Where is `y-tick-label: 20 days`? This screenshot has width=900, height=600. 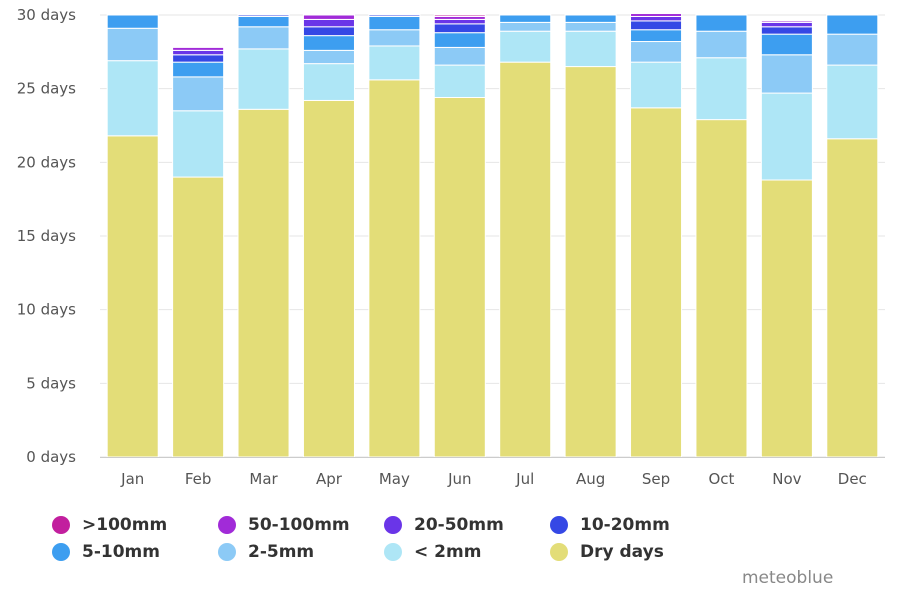
y-tick-label: 20 days is located at coordinates (46, 162).